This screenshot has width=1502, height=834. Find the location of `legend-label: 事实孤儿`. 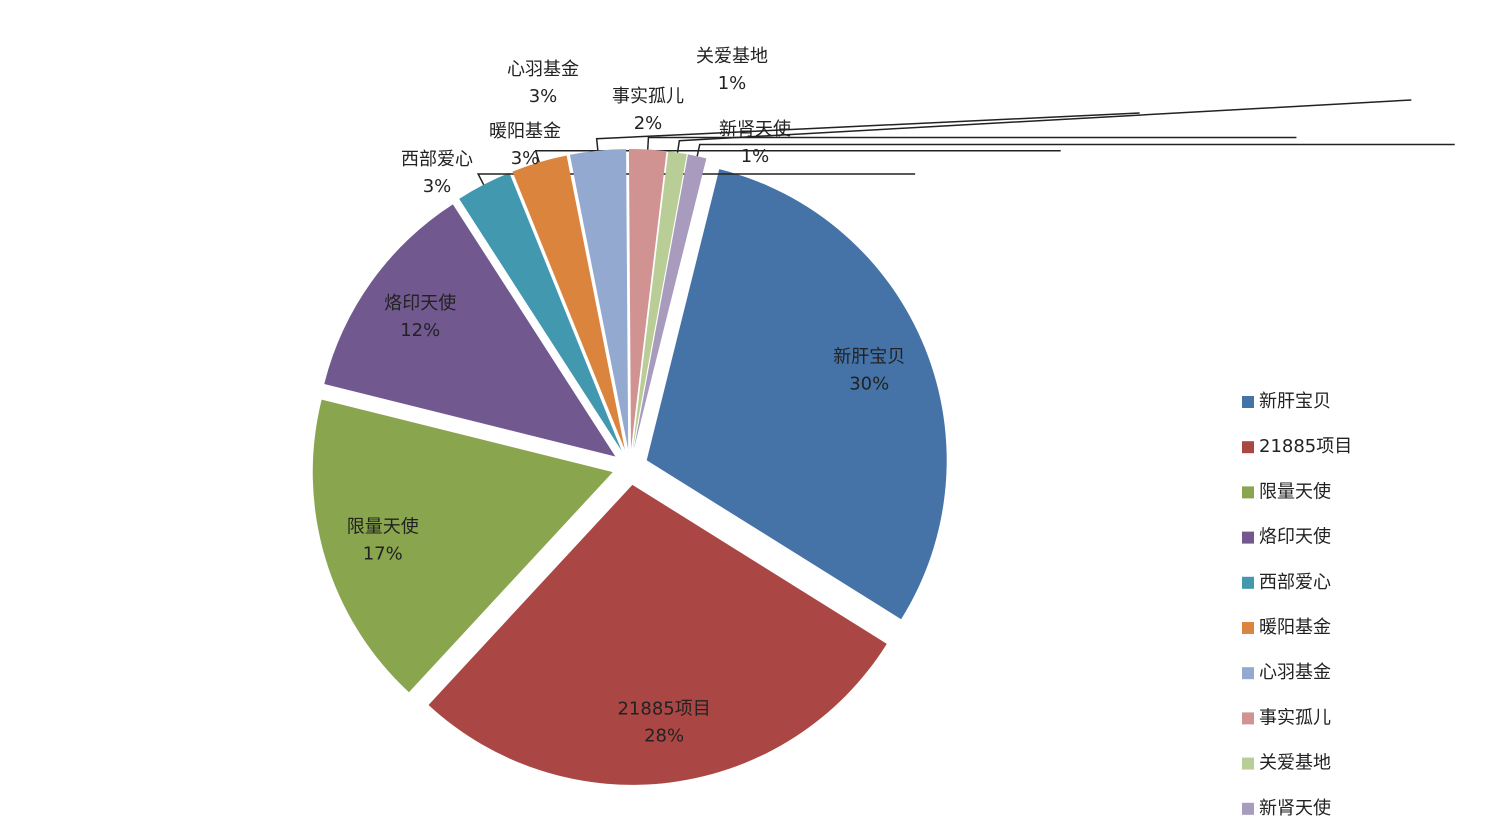

legend-label: 事实孤儿 is located at coordinates (1295, 717).